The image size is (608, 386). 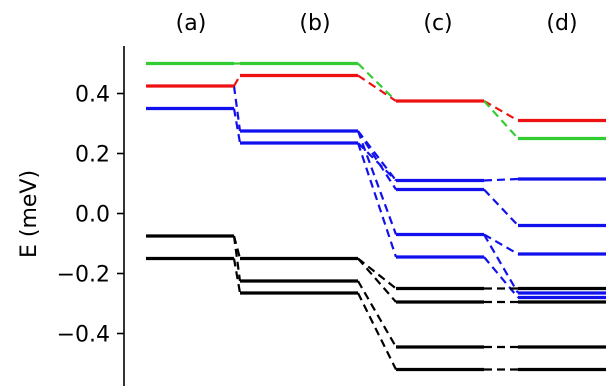 What do you see at coordinates (561, 23) in the screenshot?
I see `column-label: (d)` at bounding box center [561, 23].